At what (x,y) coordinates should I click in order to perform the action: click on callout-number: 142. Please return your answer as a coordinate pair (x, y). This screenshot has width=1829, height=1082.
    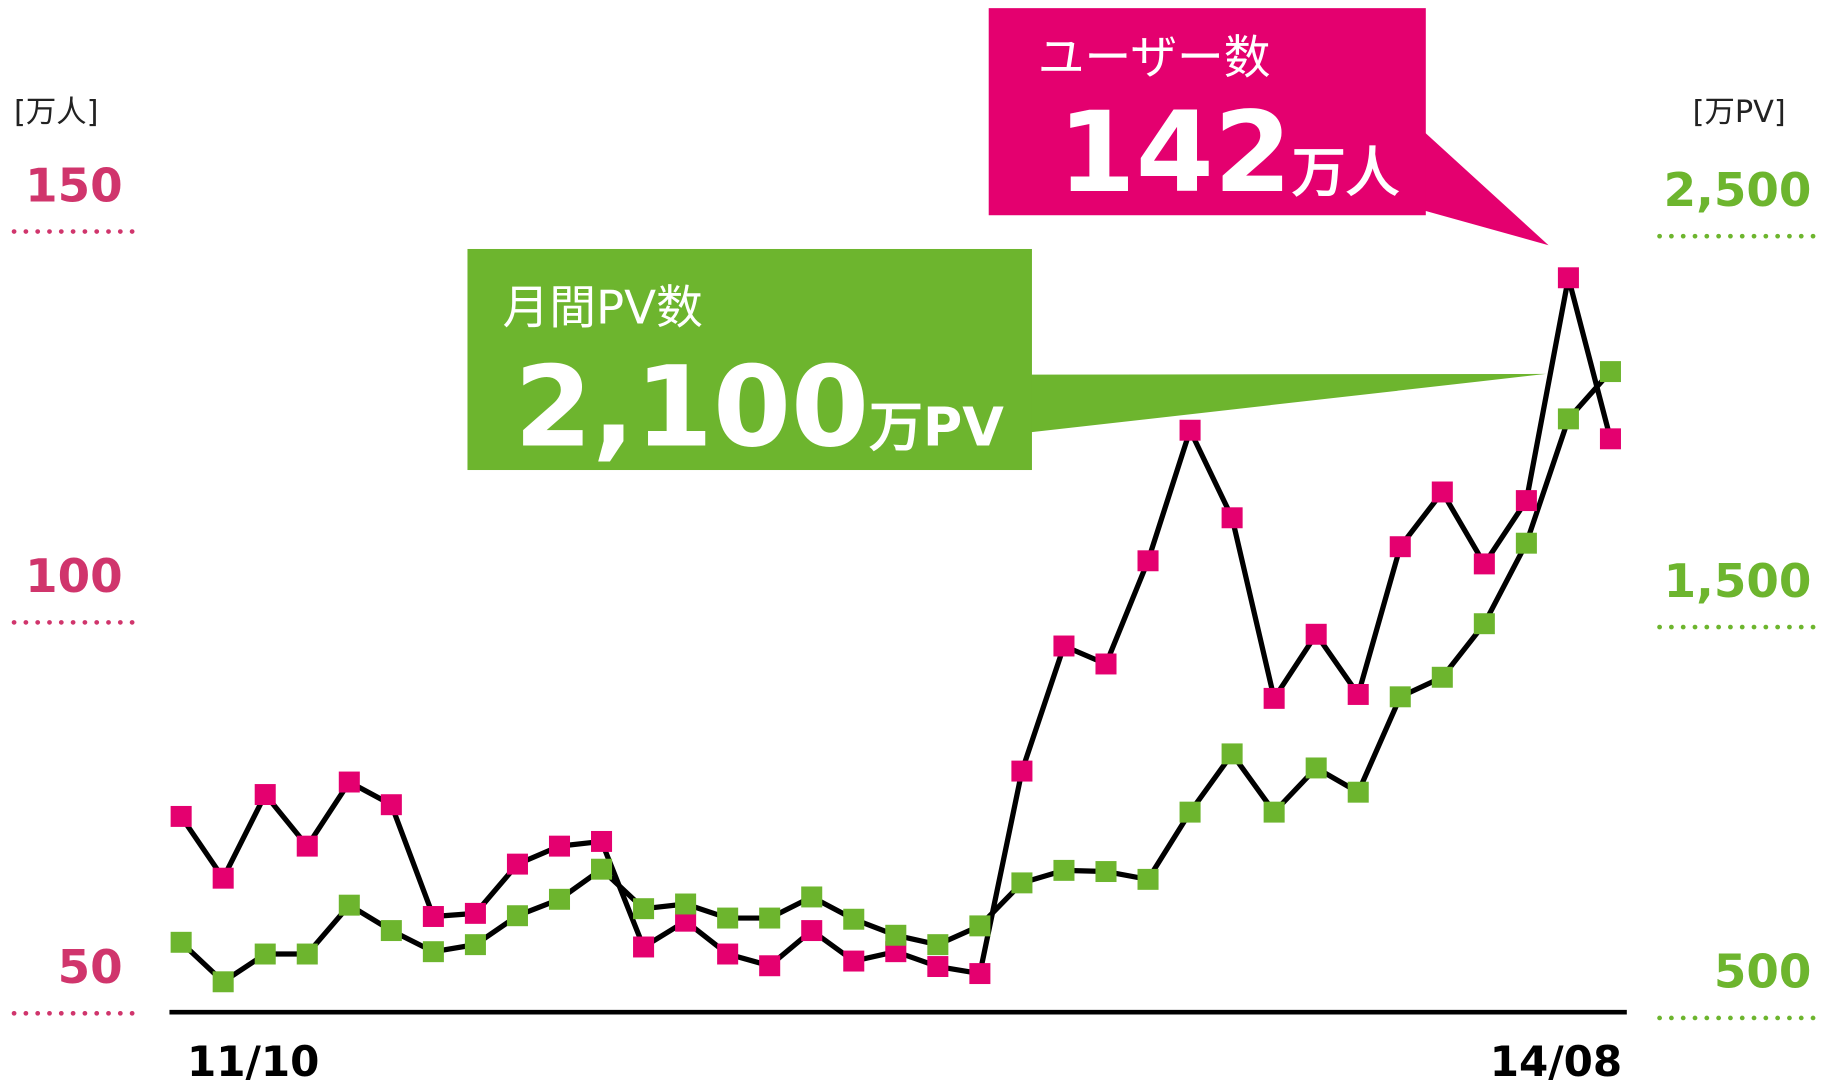
    Looking at the image, I should click on (1175, 153).